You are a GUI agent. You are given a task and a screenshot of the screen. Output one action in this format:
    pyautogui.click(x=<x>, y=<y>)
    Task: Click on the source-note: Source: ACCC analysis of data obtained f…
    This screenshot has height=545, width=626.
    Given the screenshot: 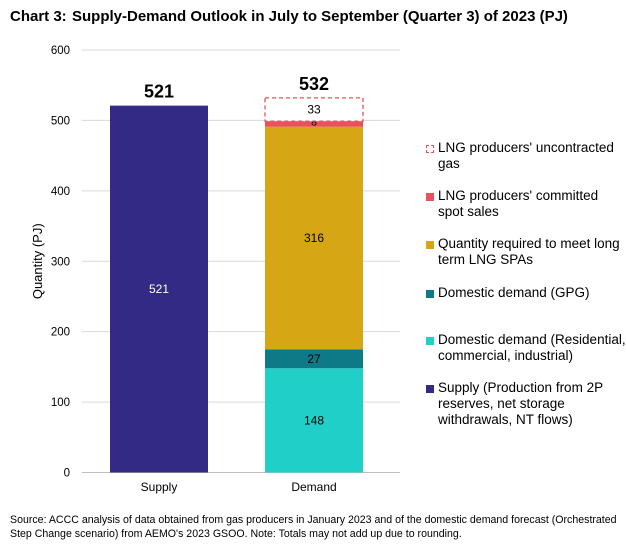 What is the action you would take?
    pyautogui.click(x=313, y=527)
    